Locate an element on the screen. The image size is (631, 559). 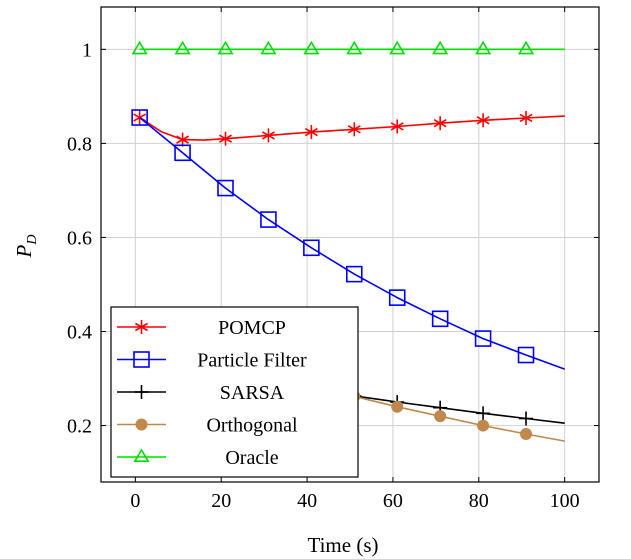
series-oracle is located at coordinates (348, 47).